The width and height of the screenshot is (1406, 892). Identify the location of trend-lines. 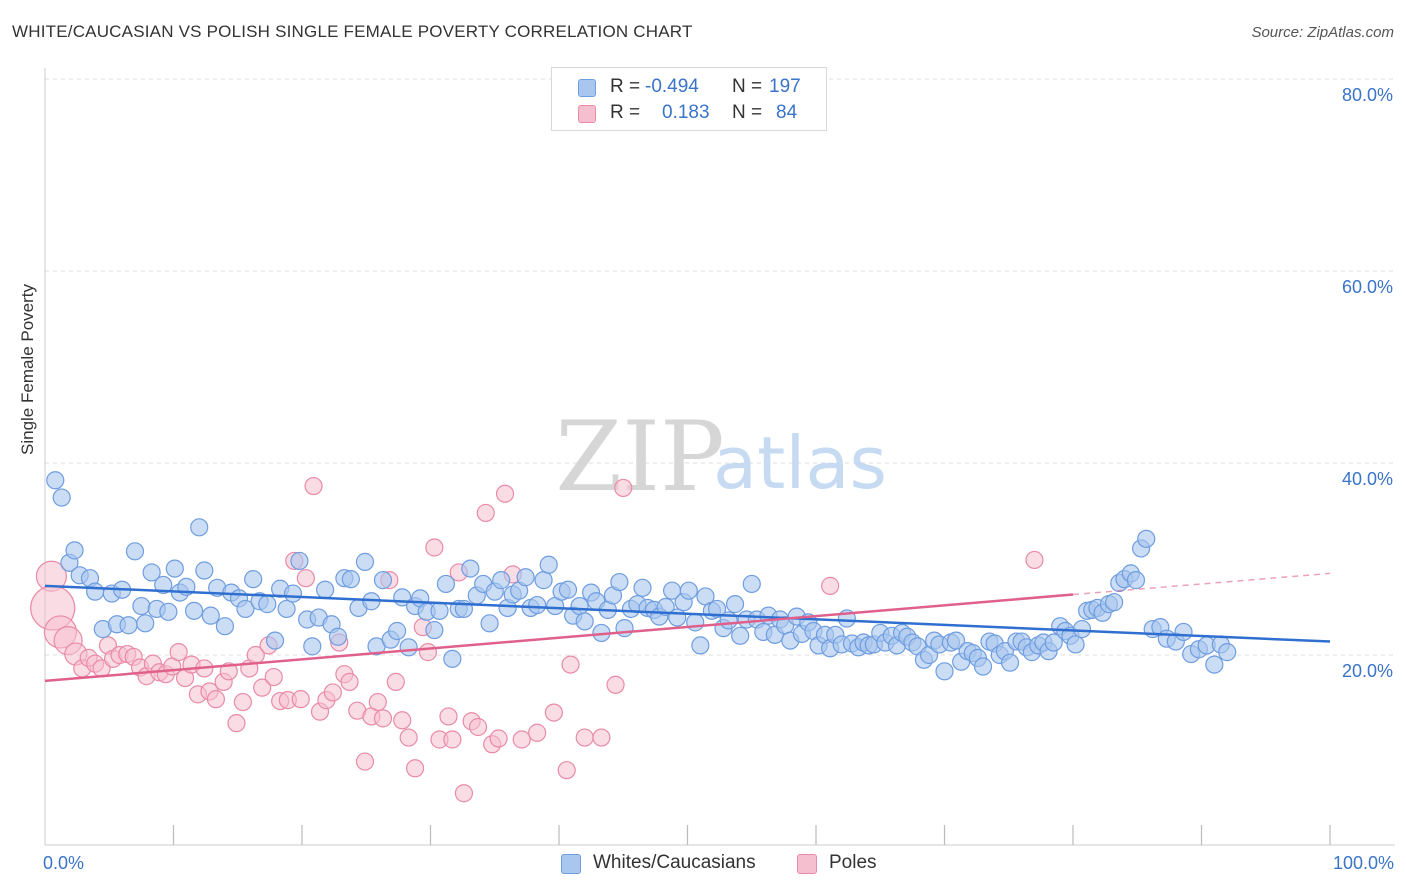
(687, 627).